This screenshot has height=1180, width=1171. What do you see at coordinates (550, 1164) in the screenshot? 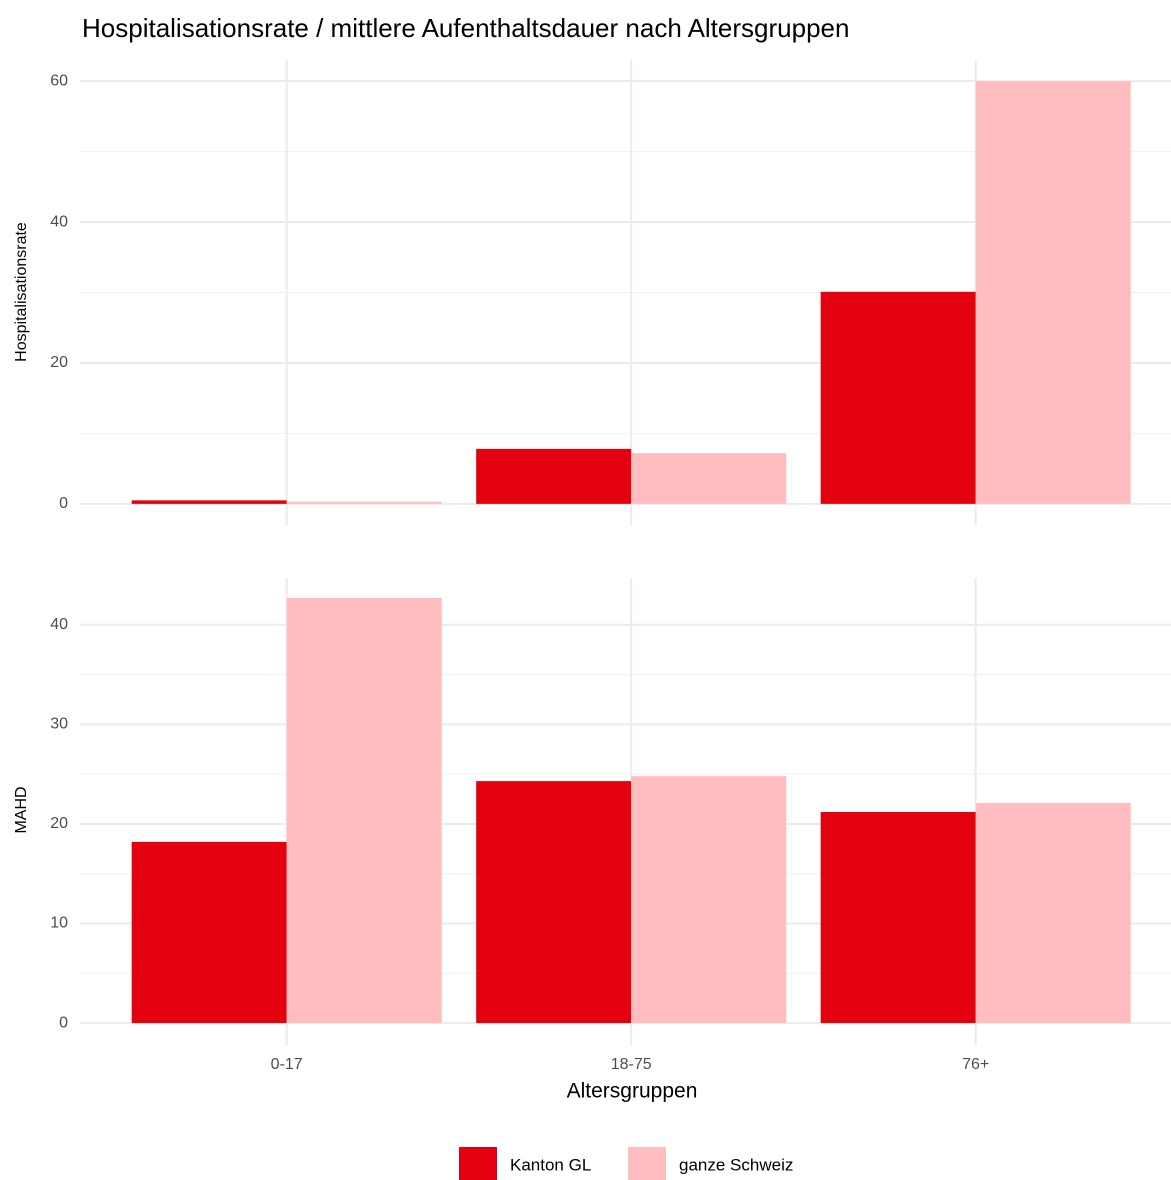
I see `legend-label: Kanton GL` at bounding box center [550, 1164].